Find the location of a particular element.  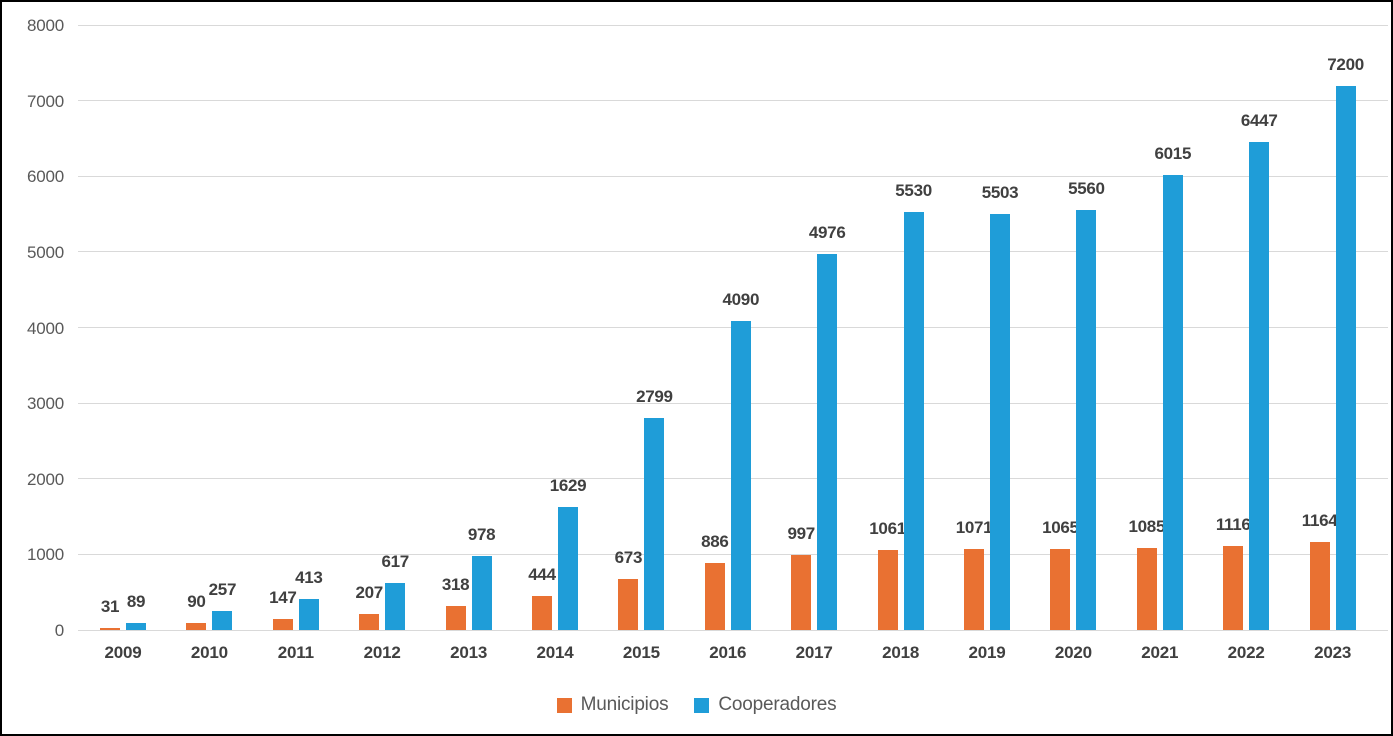

legend-item-cooperadores: Cooperadores is located at coordinates (765, 705).